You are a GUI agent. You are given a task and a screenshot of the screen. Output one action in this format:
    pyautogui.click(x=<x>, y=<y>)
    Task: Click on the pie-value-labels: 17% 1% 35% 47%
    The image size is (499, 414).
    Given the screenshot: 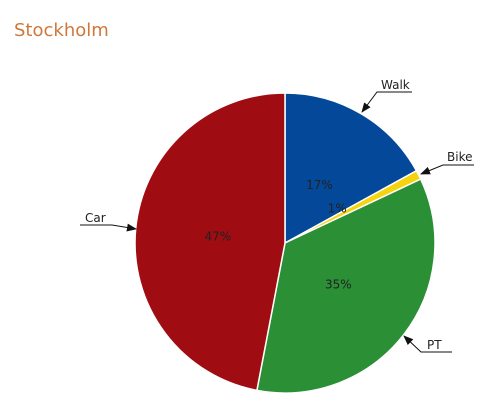 What is the action you would take?
    pyautogui.click(x=277, y=235)
    